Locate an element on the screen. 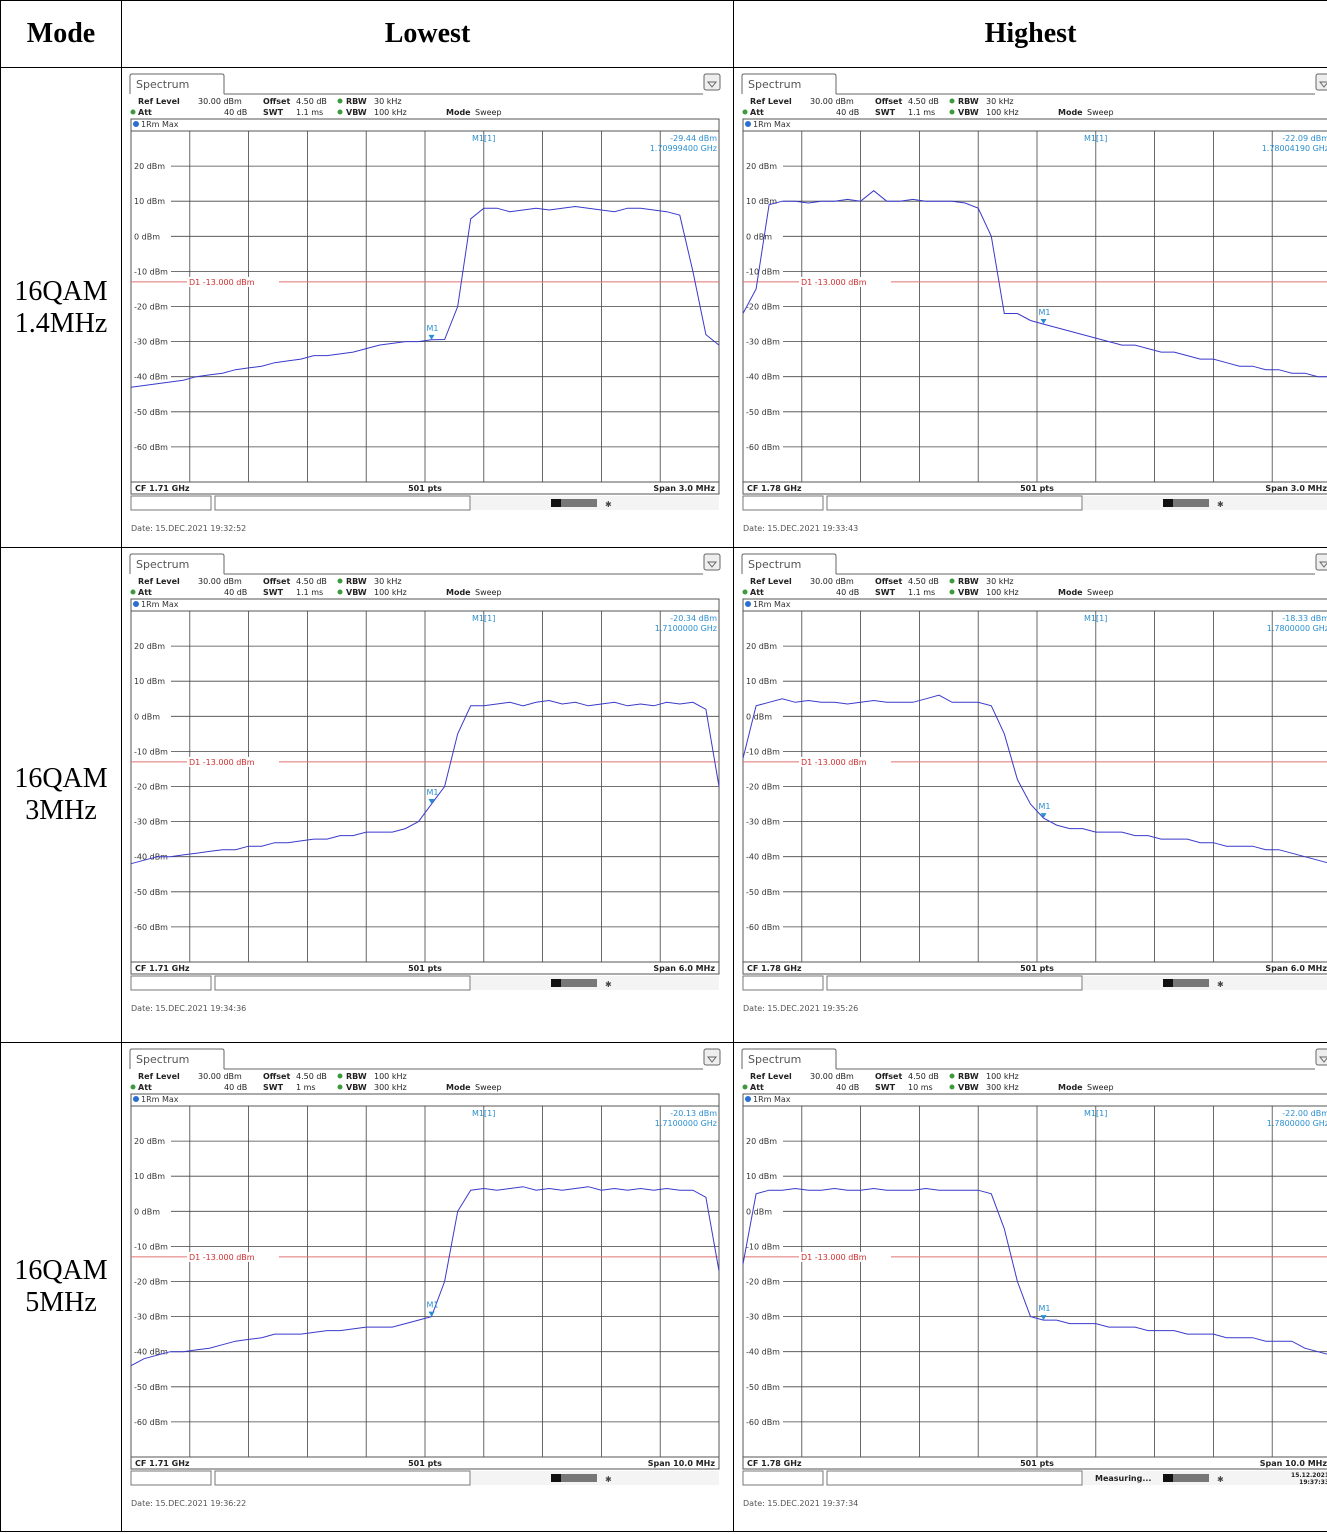  trace-label: 1Rm Max is located at coordinates (160, 124).